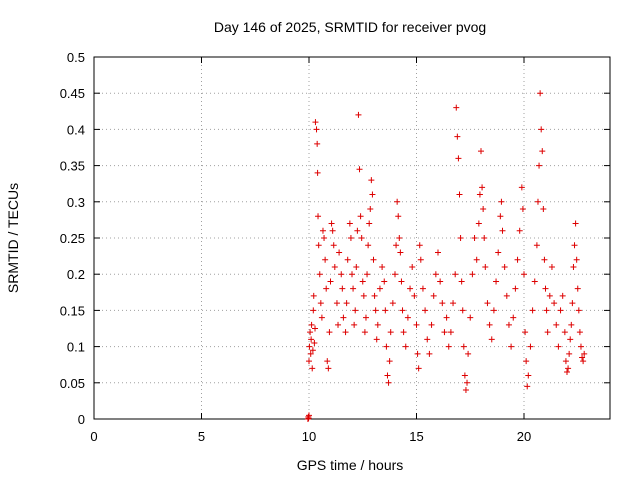 The height and width of the screenshot is (480, 640). I want to click on y-tick-label: 0.15, so click(72, 310).